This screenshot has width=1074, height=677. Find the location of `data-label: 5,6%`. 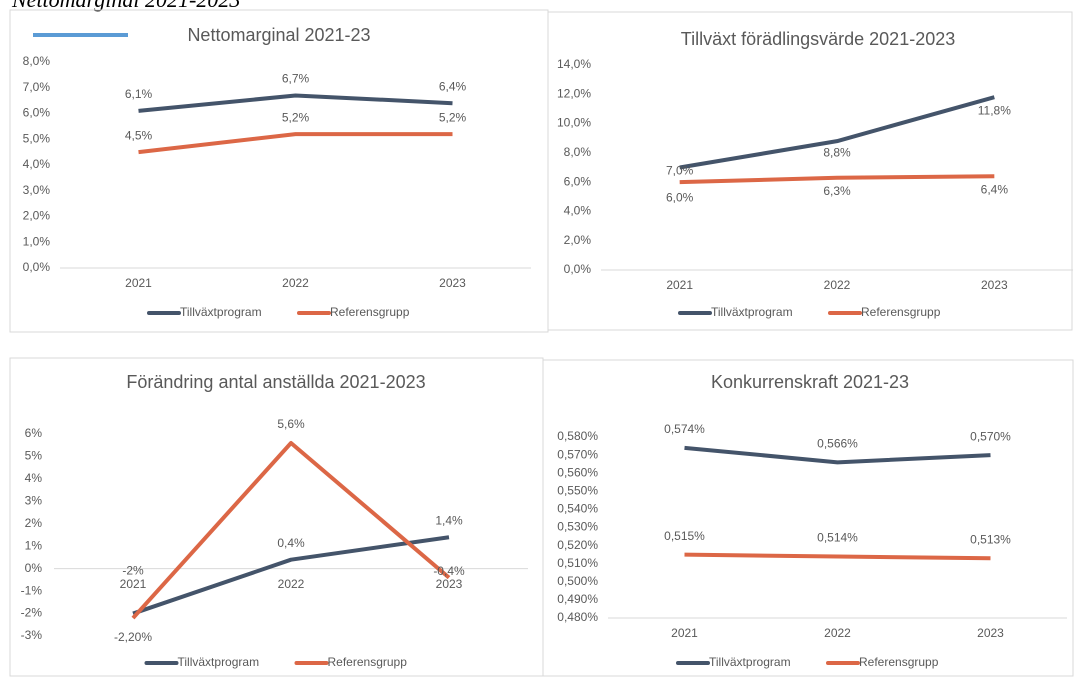

data-label: 5,6% is located at coordinates (291, 424).